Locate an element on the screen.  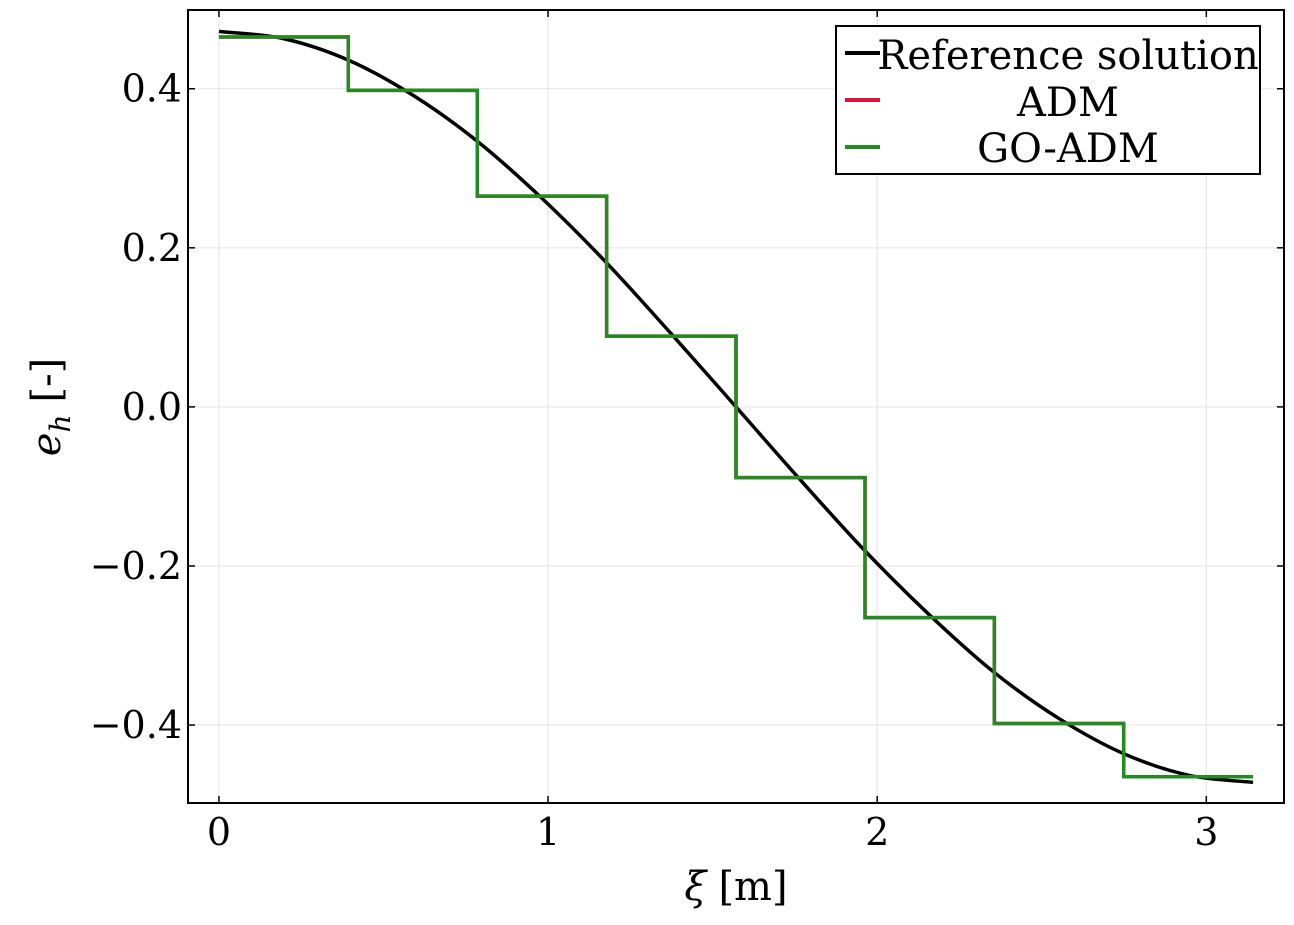
legend-label-reference: Reference solution is located at coordinates (1067, 56).